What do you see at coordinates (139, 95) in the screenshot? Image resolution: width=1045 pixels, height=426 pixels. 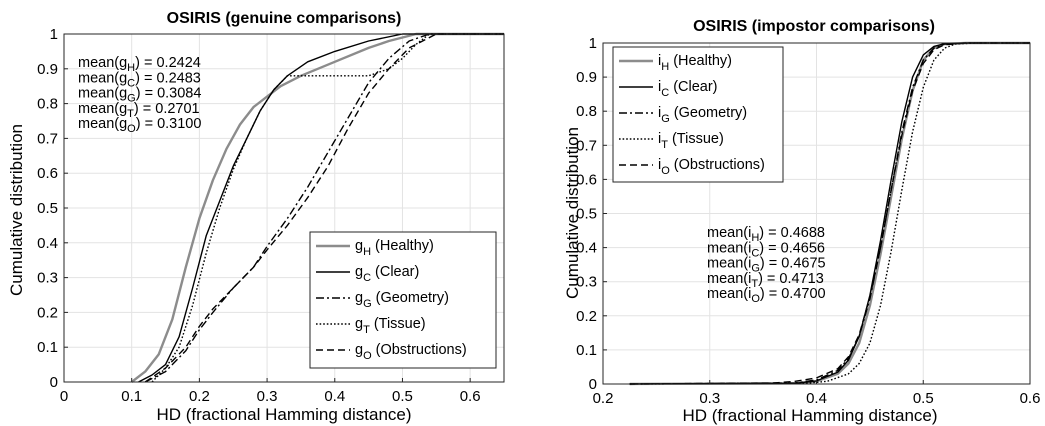 I see `mean-annotation: mean(gG) = 0.3084` at bounding box center [139, 95].